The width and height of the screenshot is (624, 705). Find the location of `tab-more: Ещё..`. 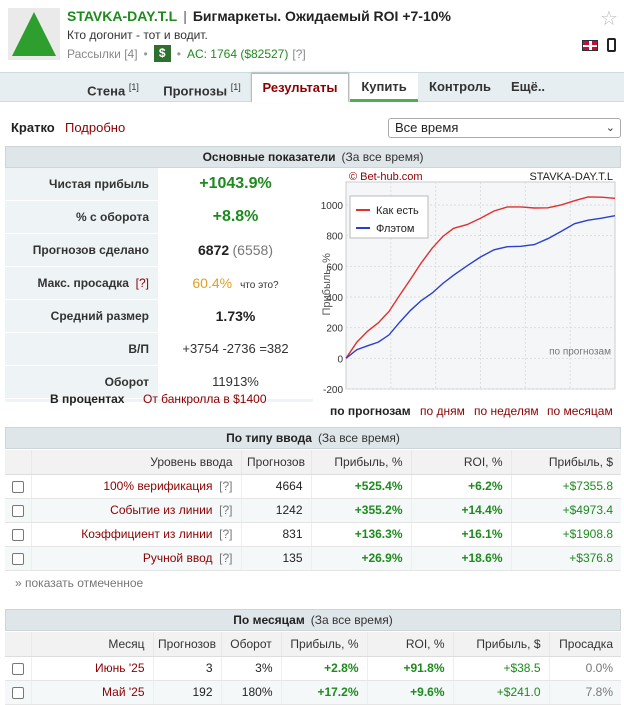

tab-more: Ещё.. is located at coordinates (528, 86).